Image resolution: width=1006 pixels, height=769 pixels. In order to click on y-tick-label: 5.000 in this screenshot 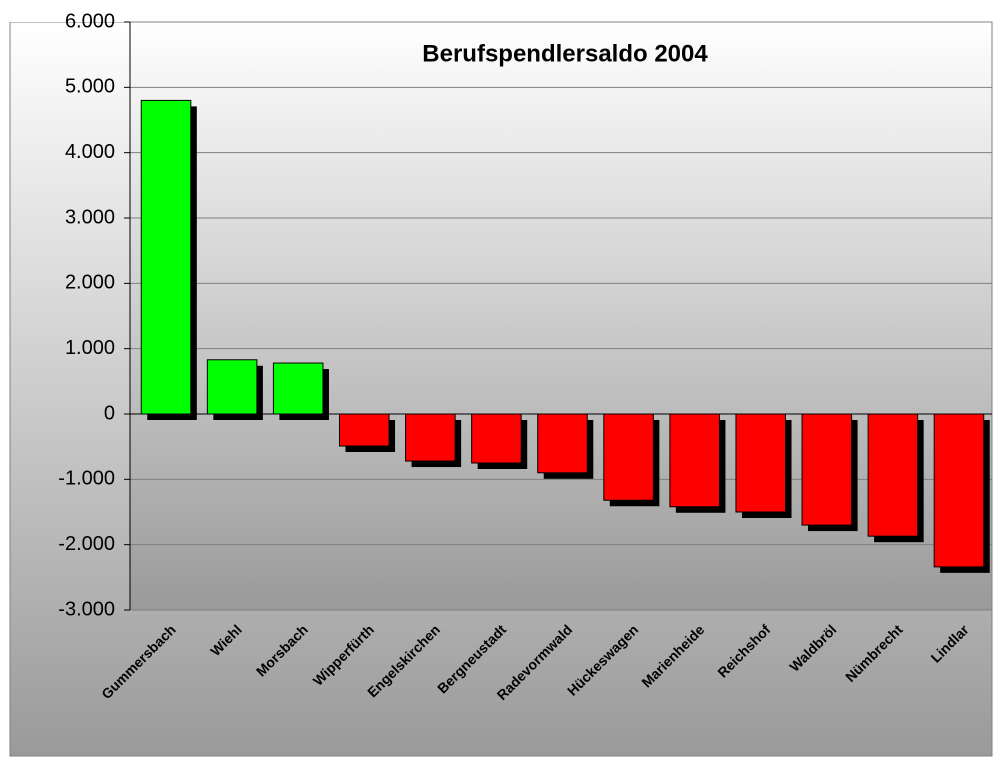, I will do `click(90, 87)`.